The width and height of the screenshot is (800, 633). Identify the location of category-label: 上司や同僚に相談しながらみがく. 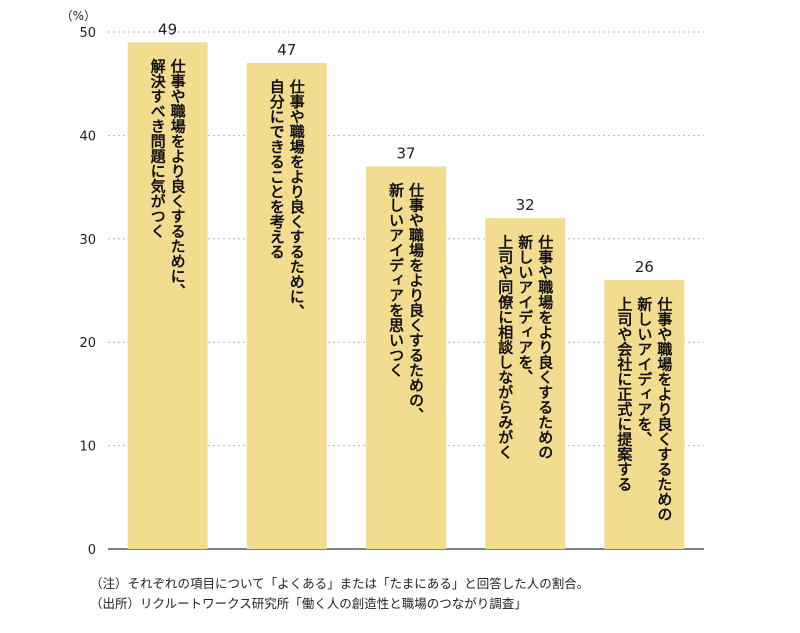
(505, 346).